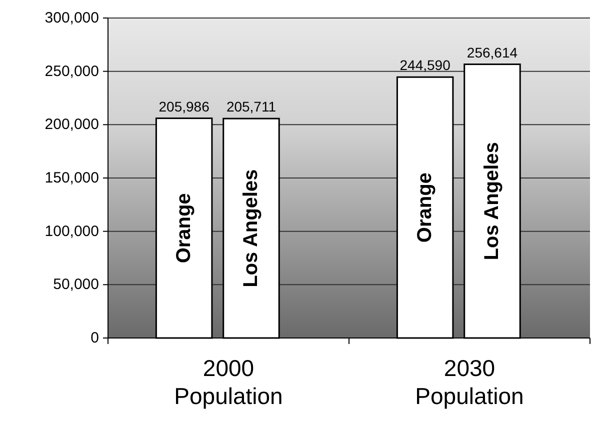 Image resolution: width=593 pixels, height=447 pixels. Describe the element at coordinates (71, 178) in the screenshot. I see `y-tick-label: 150,000` at that location.